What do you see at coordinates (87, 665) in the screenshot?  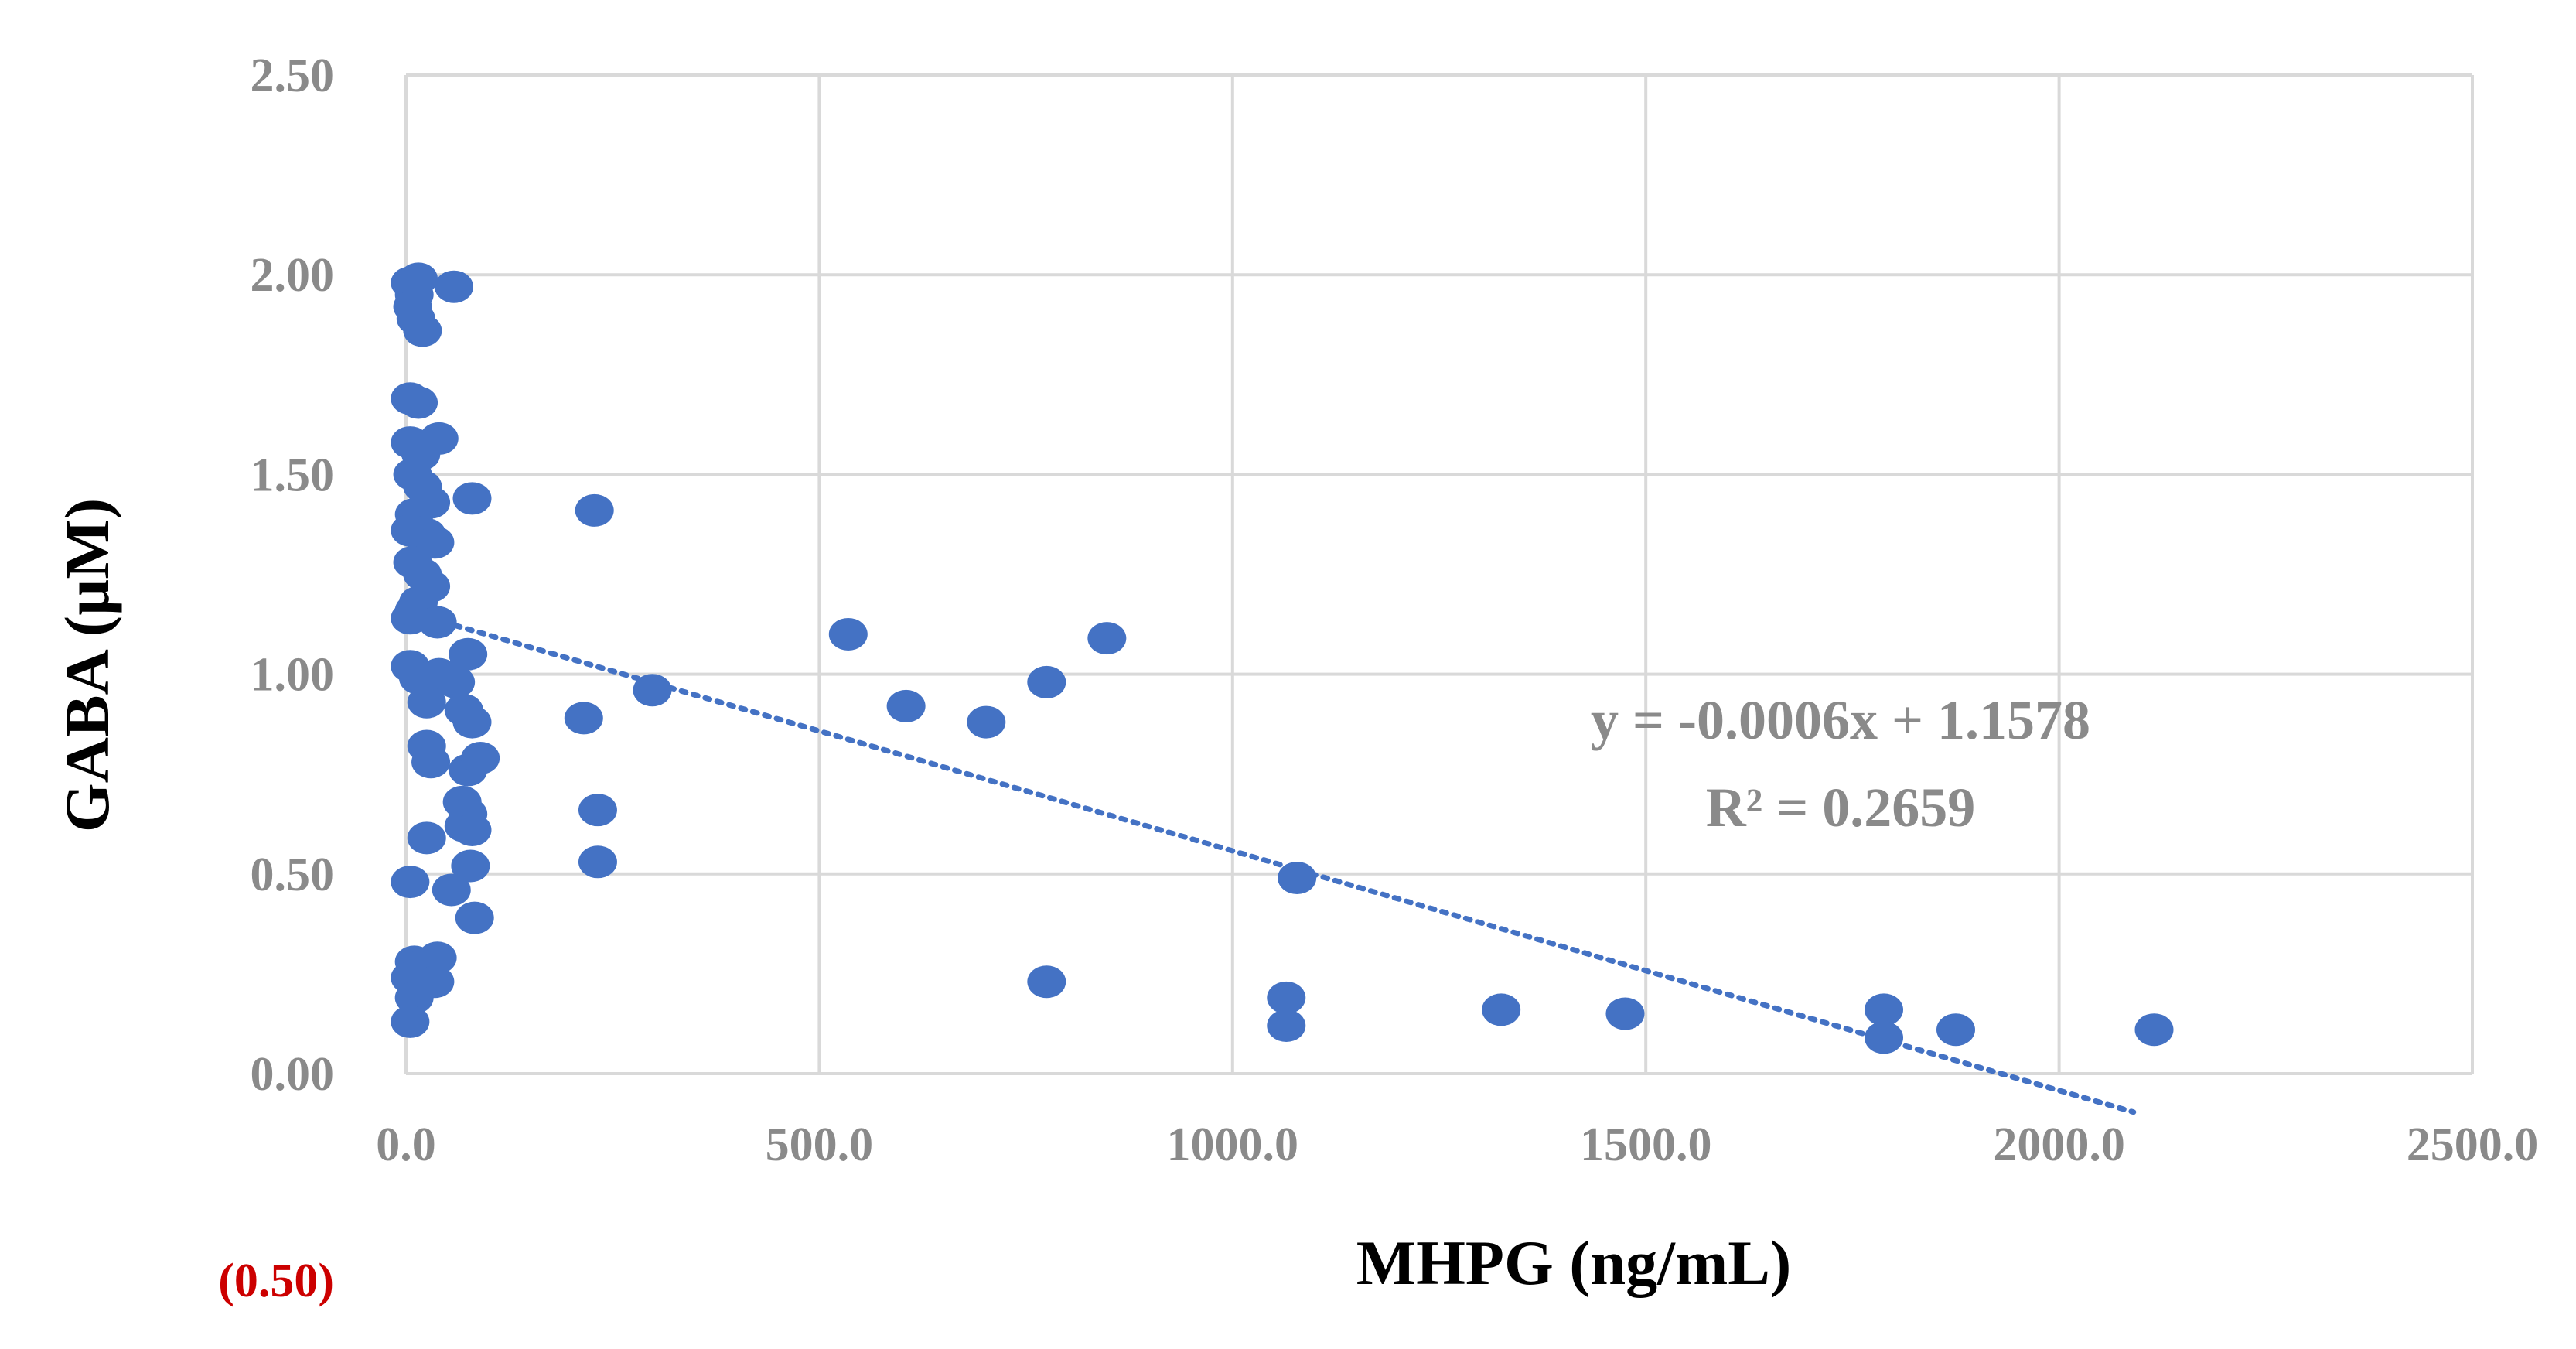 I see `y-axis-title: GABA (µM)` at bounding box center [87, 665].